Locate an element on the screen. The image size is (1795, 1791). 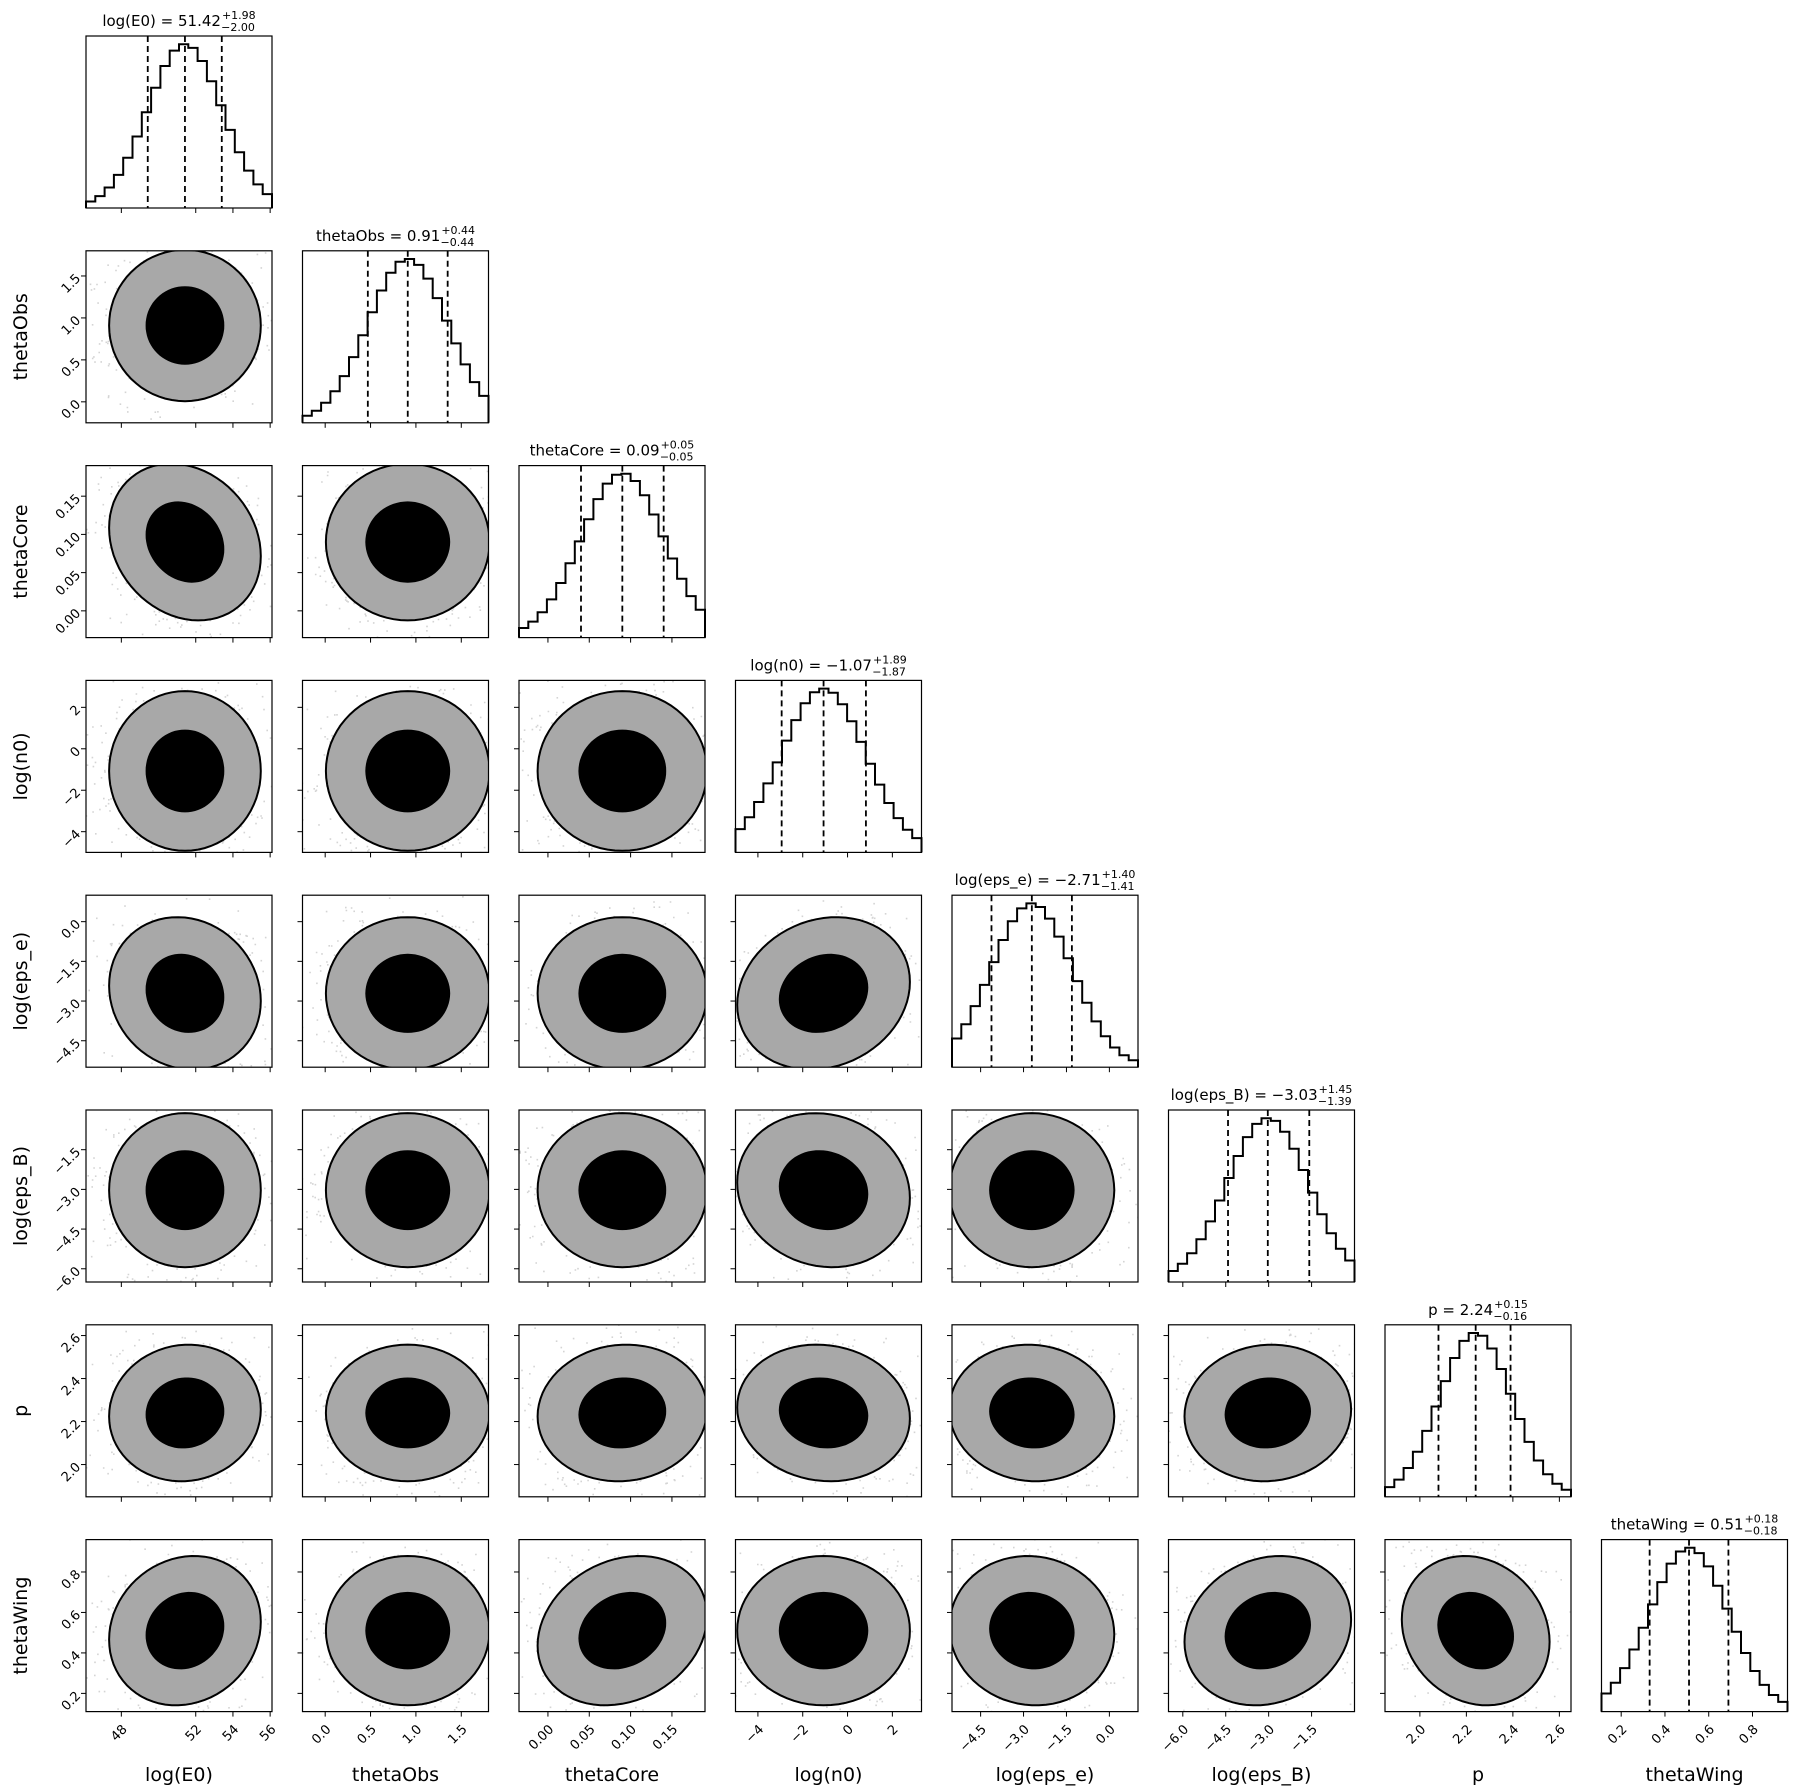
histogram-log-n0 is located at coordinates (828, 770).